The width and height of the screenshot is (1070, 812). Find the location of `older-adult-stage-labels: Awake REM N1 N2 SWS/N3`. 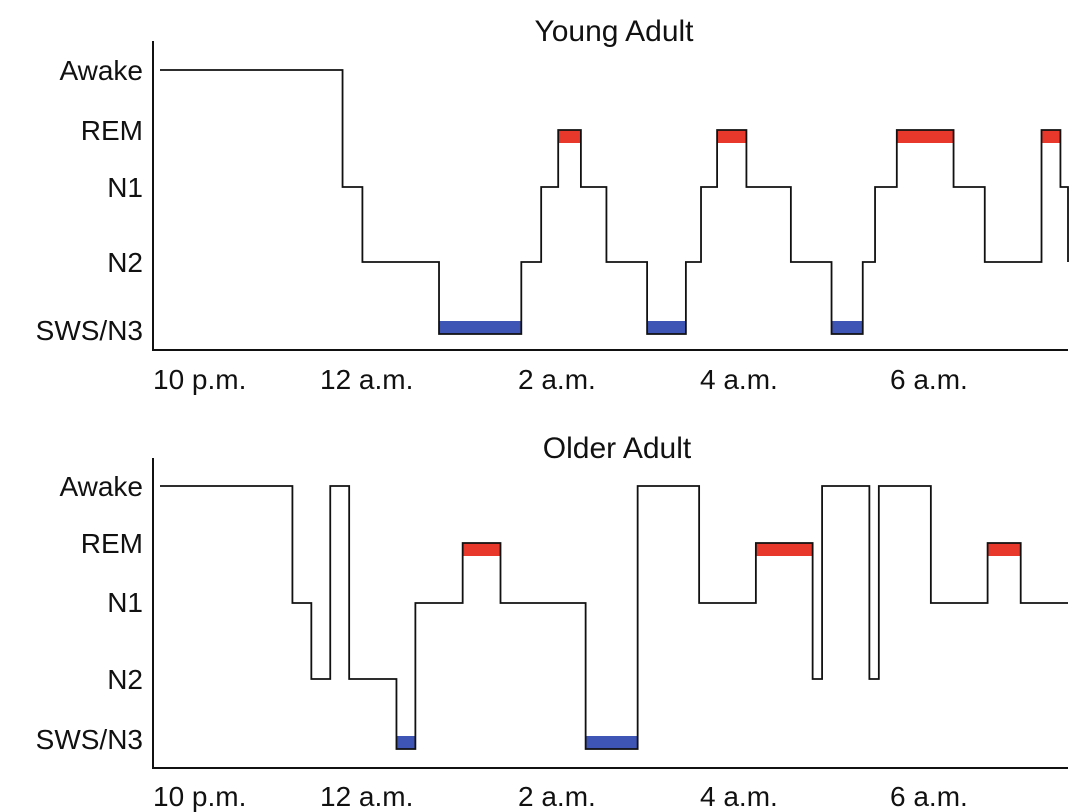

older-adult-stage-labels: Awake REM N1 N2 SWS/N3 is located at coordinates (89, 613).